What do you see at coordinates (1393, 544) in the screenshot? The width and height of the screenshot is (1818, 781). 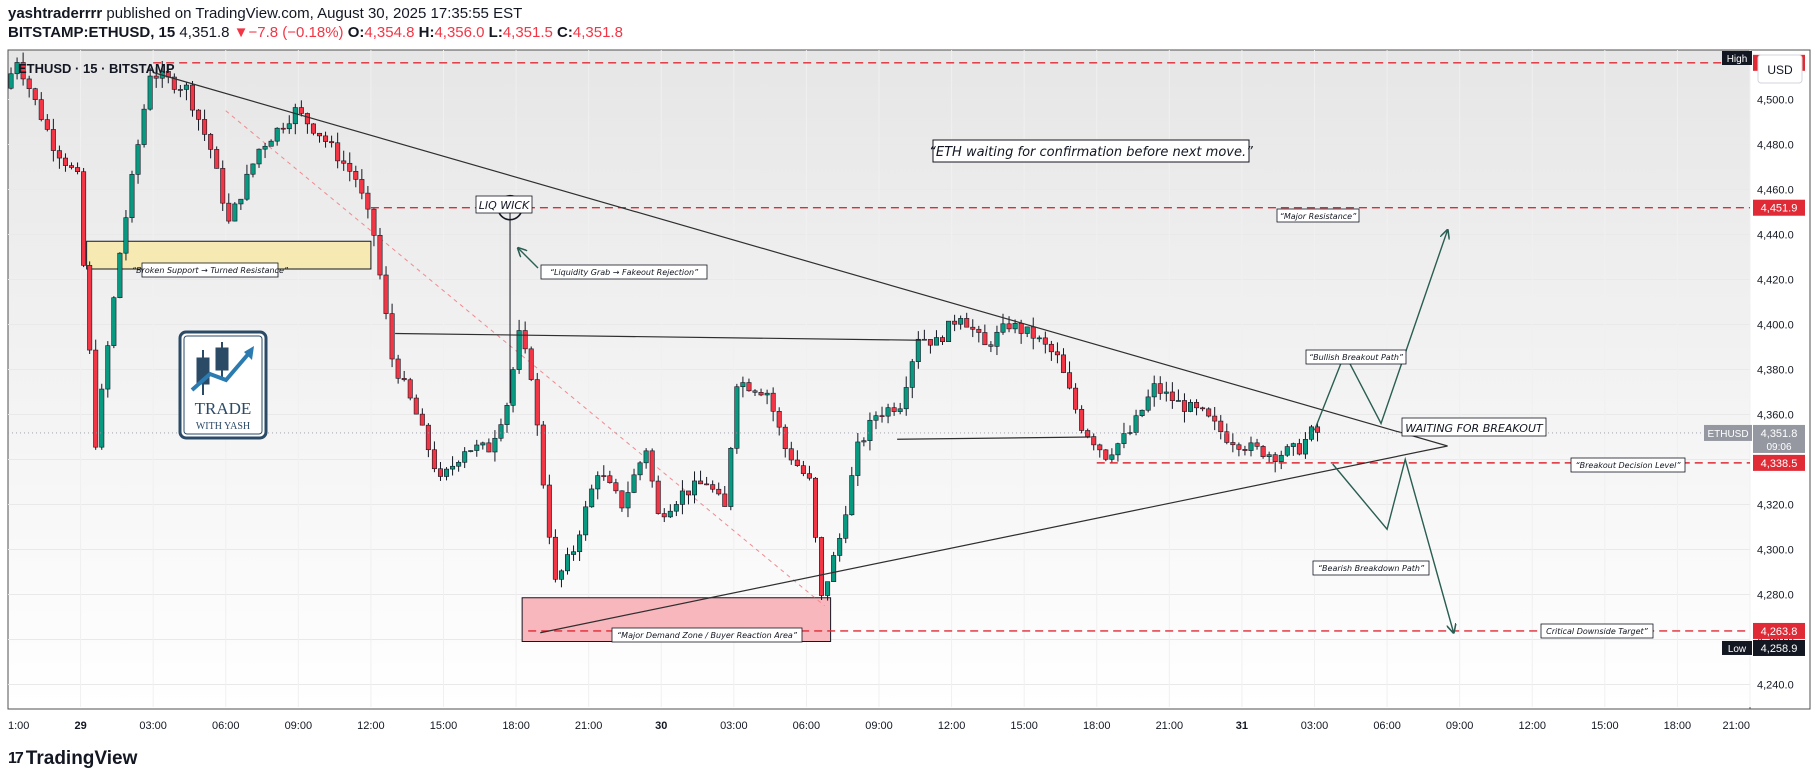 I see `bearish-path-arrow` at bounding box center [1393, 544].